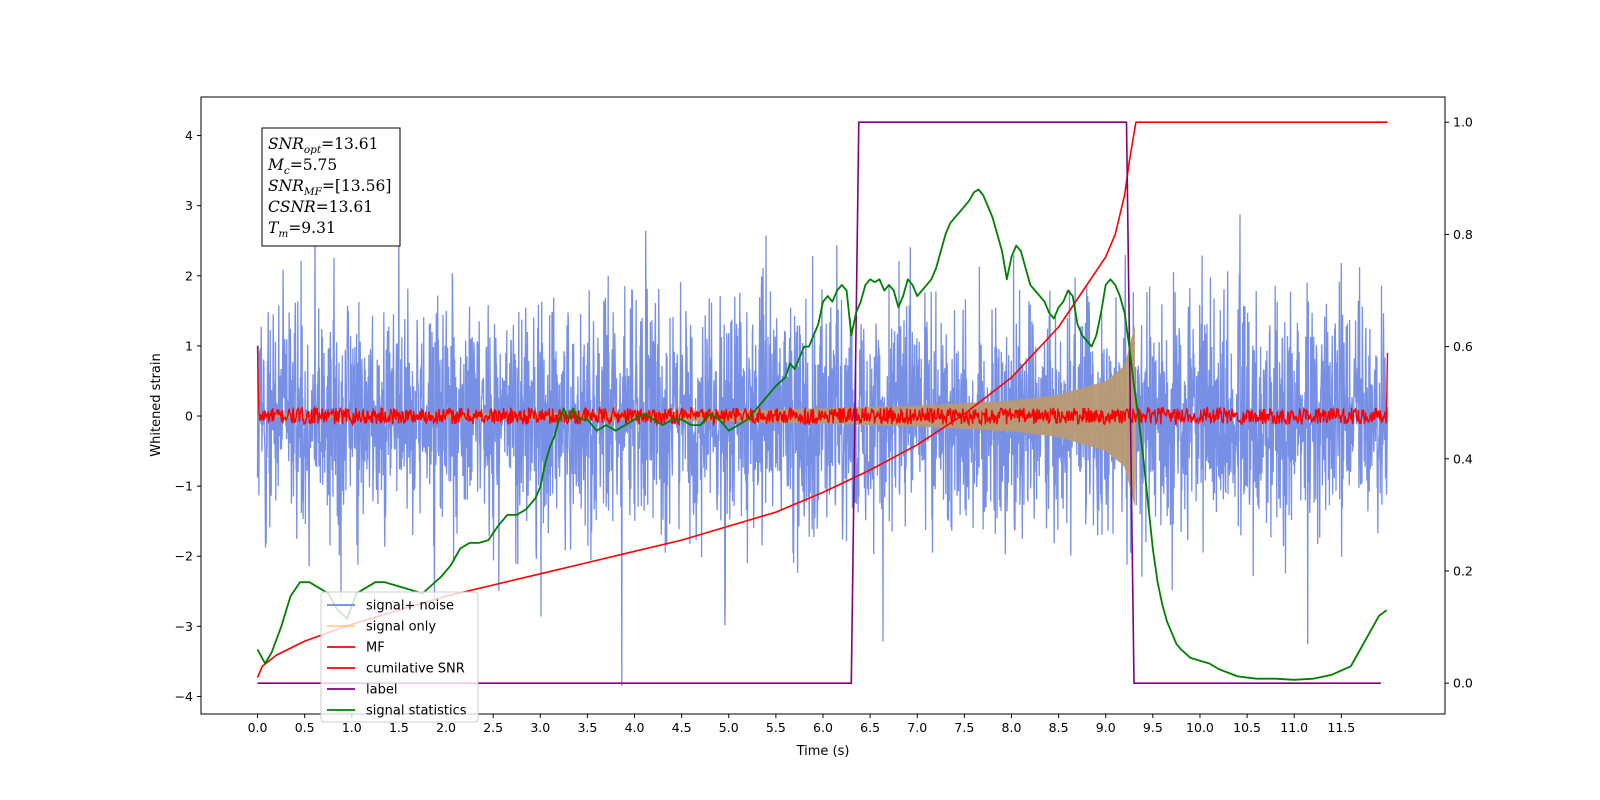  What do you see at coordinates (184, 486) in the screenshot?
I see `y-tick-label: −1` at bounding box center [184, 486].